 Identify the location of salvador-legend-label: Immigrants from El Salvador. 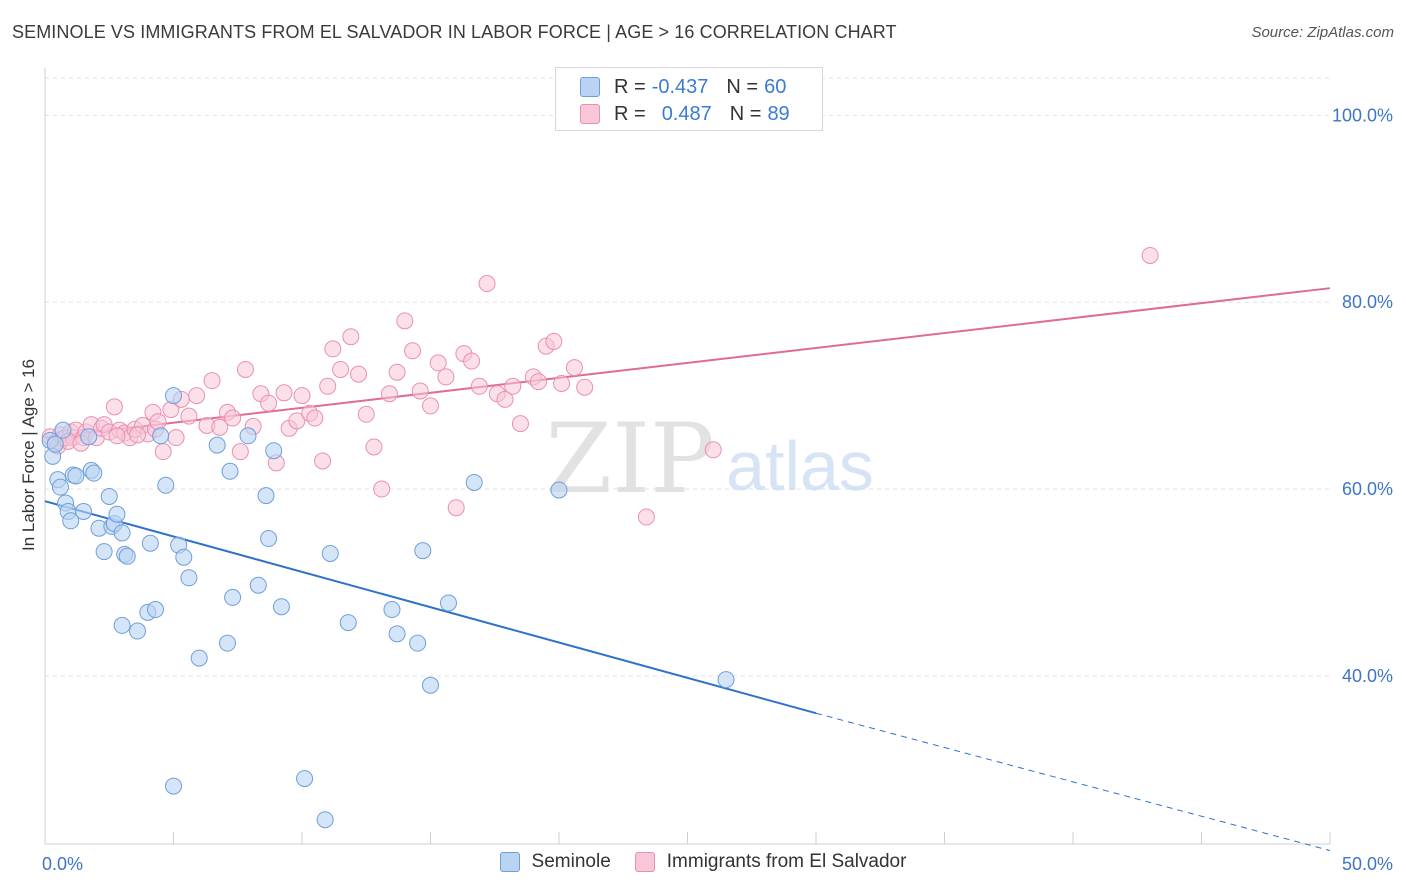
(786, 861).